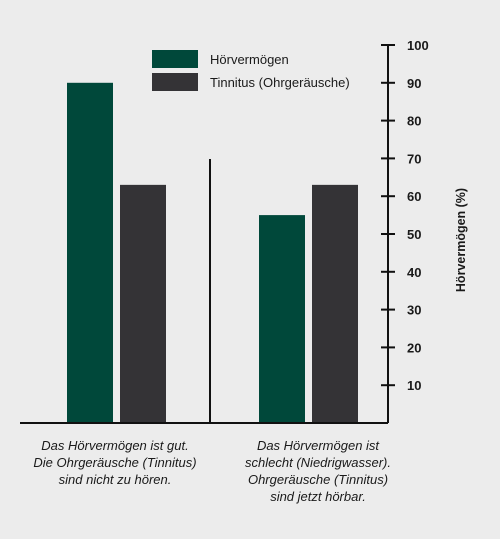  What do you see at coordinates (414, 272) in the screenshot?
I see `y-tick-label: 40` at bounding box center [414, 272].